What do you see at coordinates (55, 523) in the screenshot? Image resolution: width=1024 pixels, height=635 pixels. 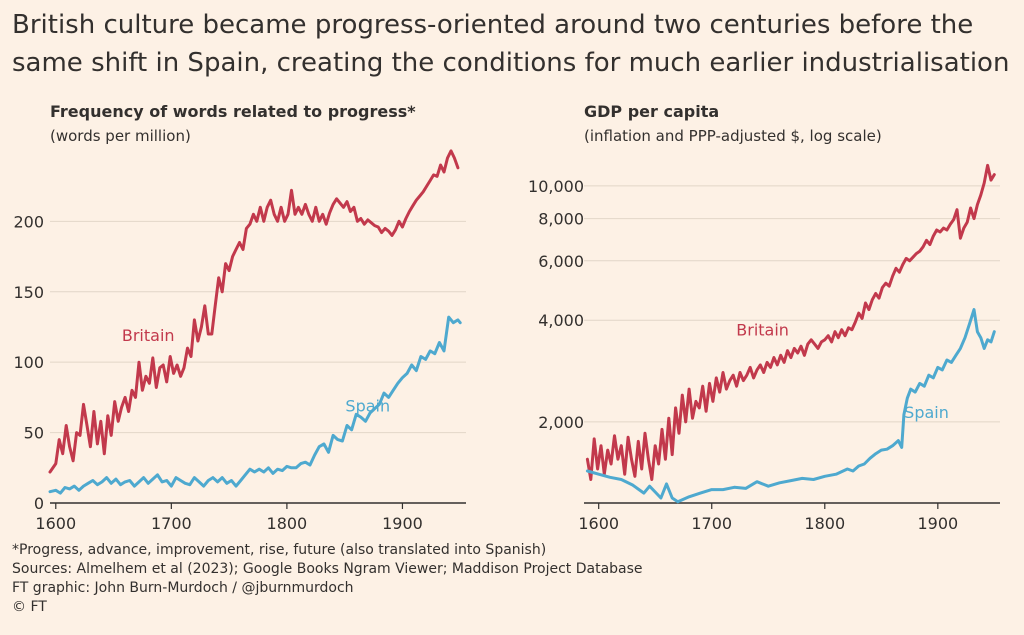 I see `left-x-tick-label: 1600` at bounding box center [55, 523].